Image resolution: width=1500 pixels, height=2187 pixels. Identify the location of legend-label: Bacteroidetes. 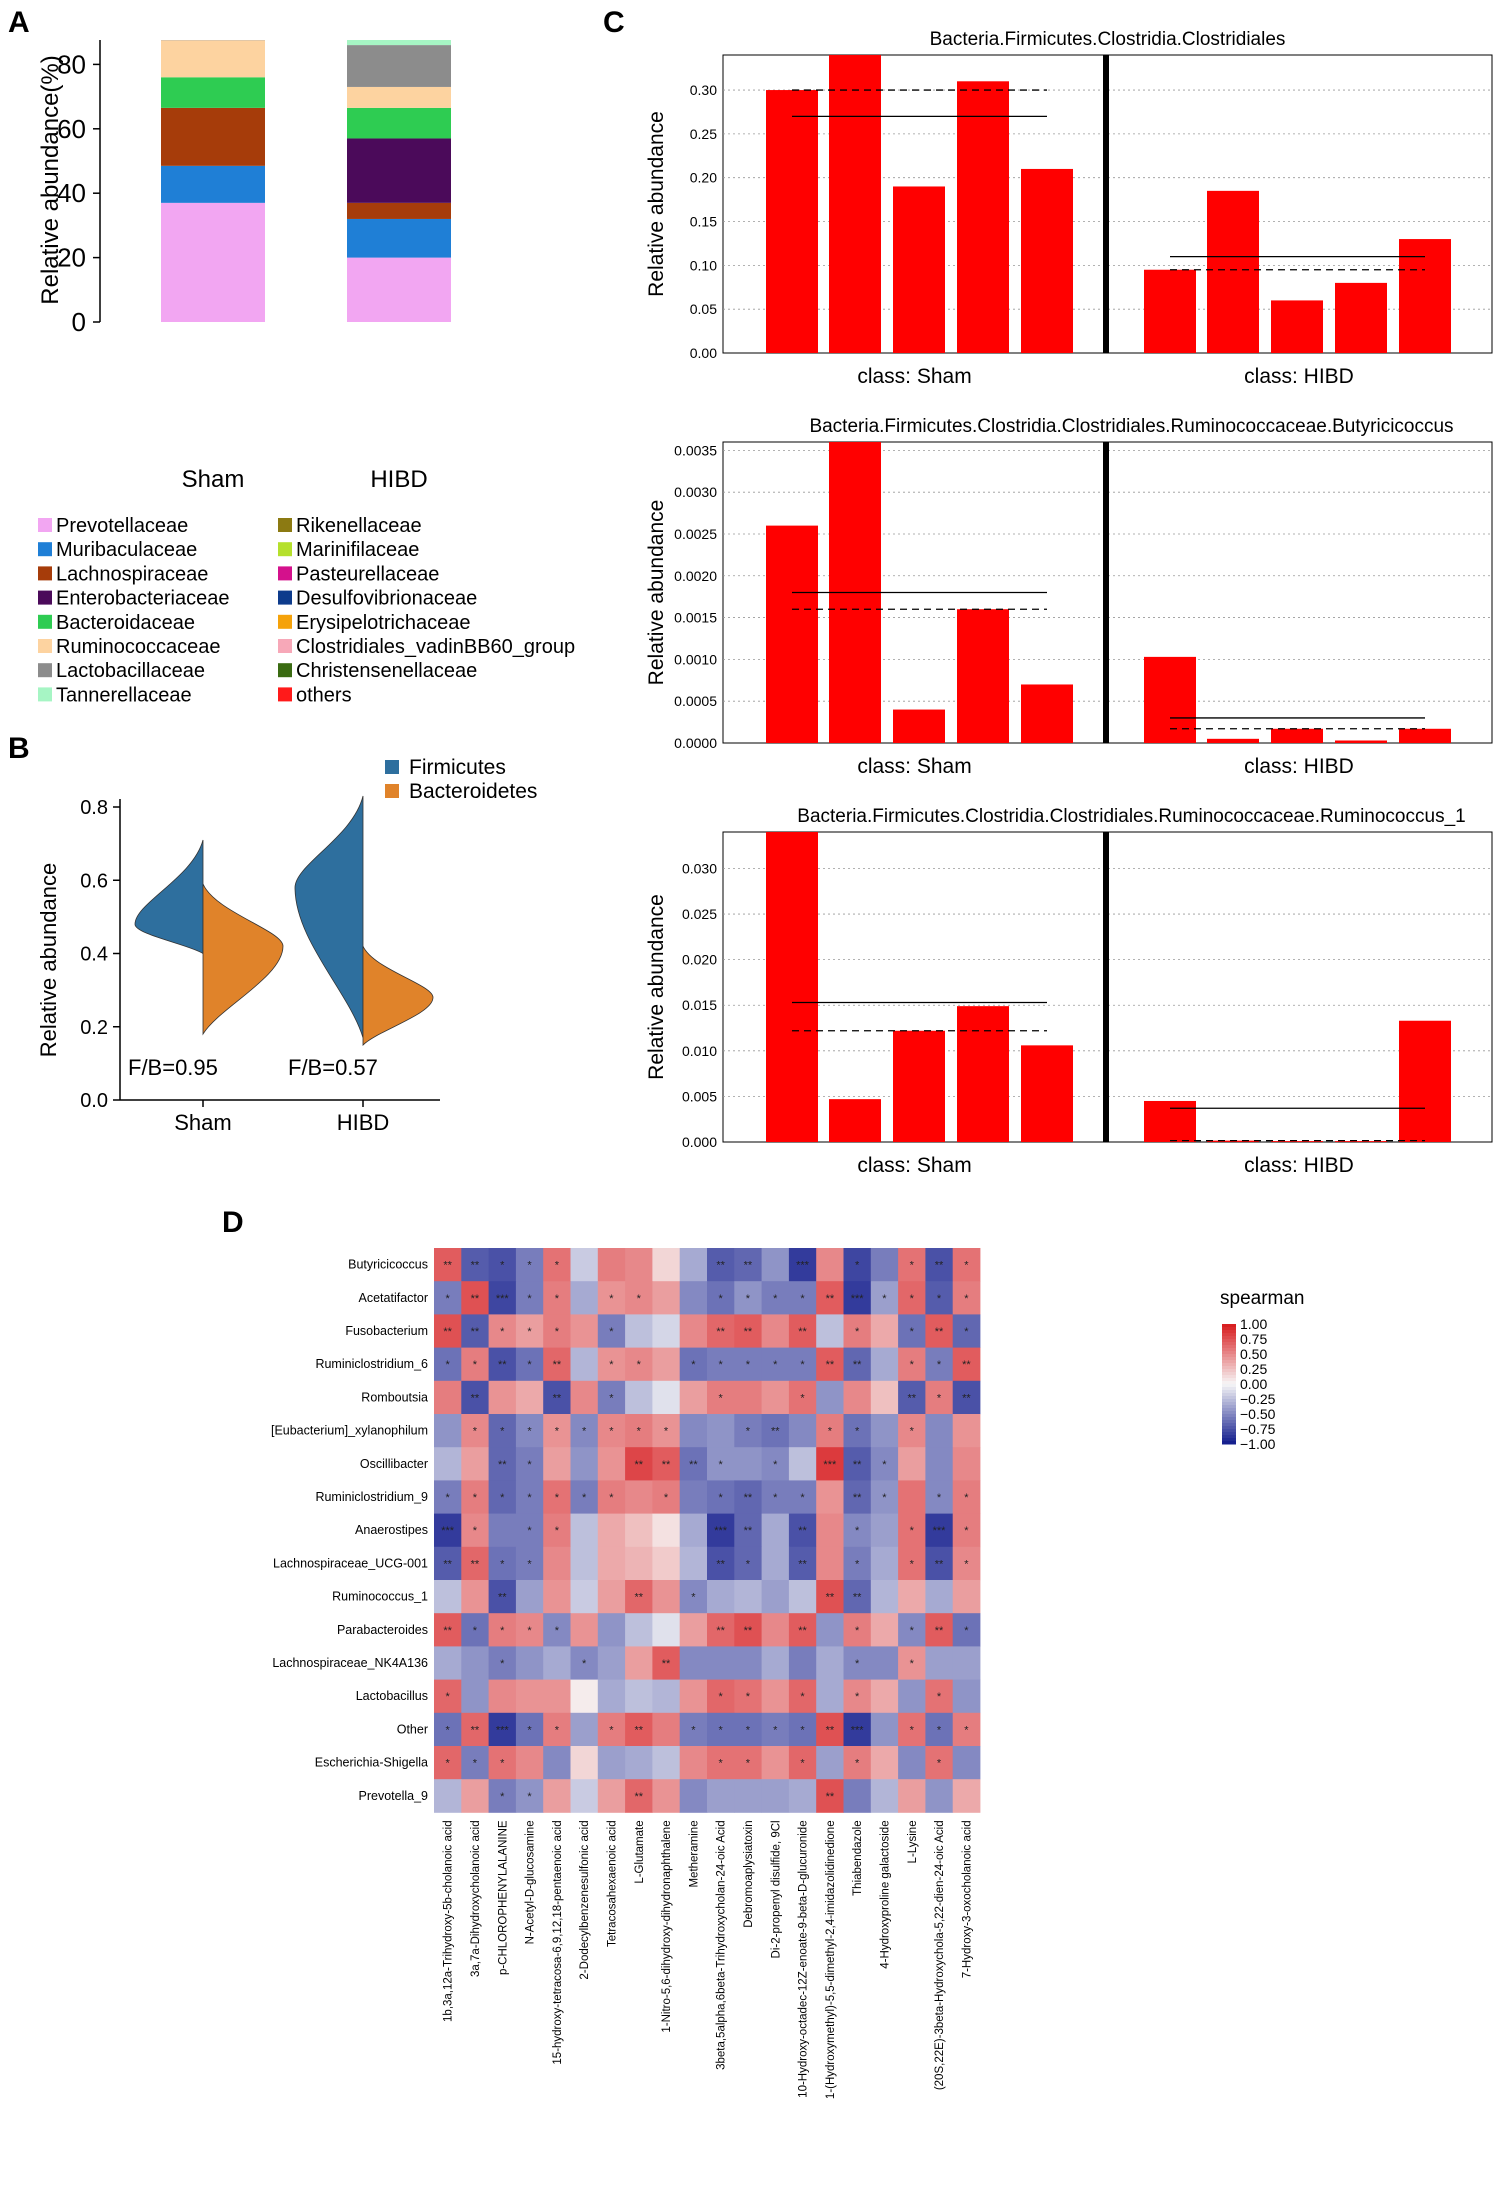
(473, 791).